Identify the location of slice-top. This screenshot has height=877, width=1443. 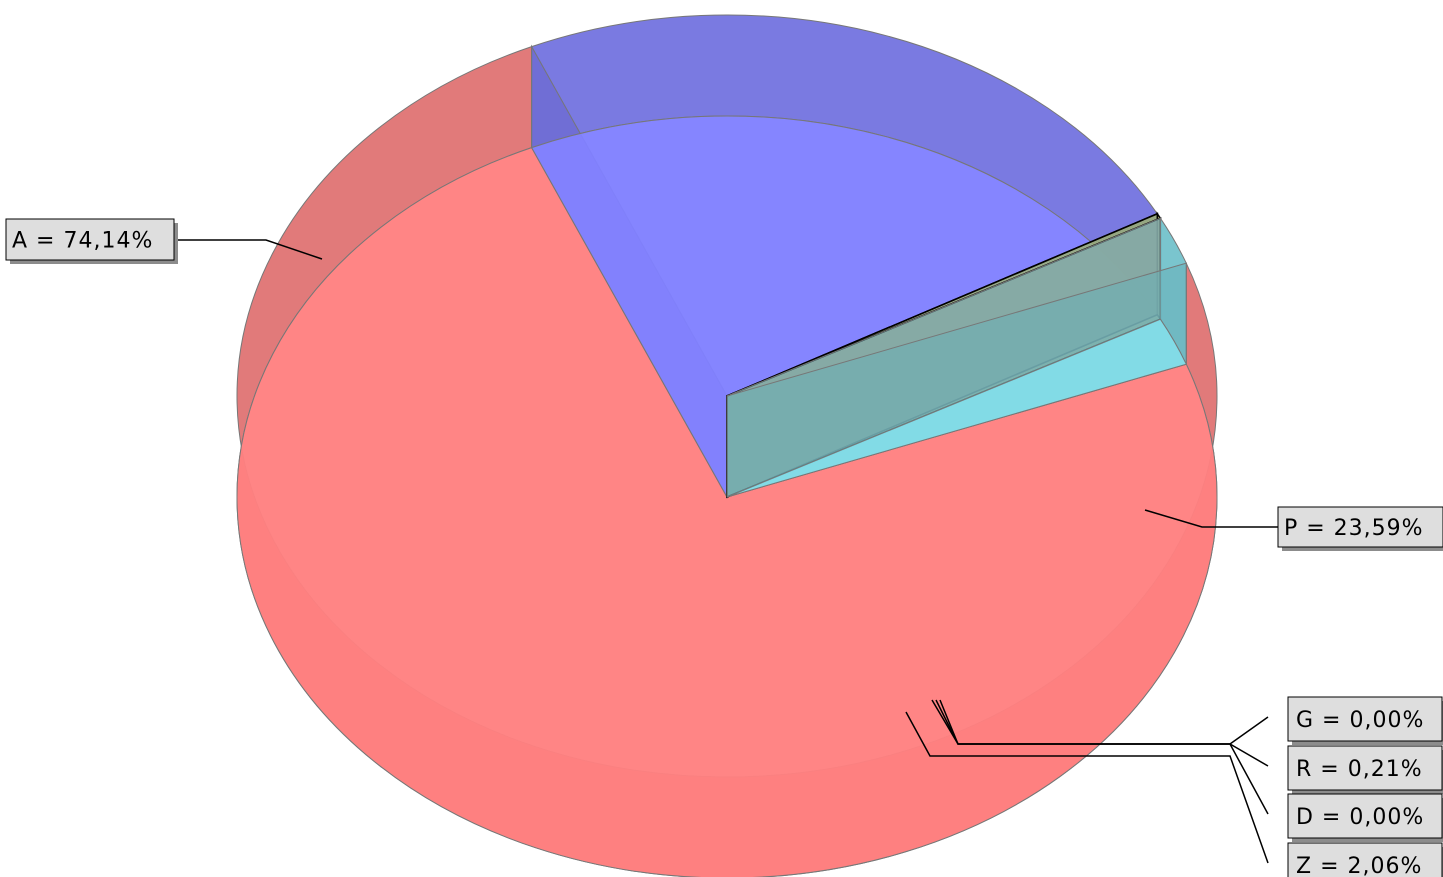
(956, 408).